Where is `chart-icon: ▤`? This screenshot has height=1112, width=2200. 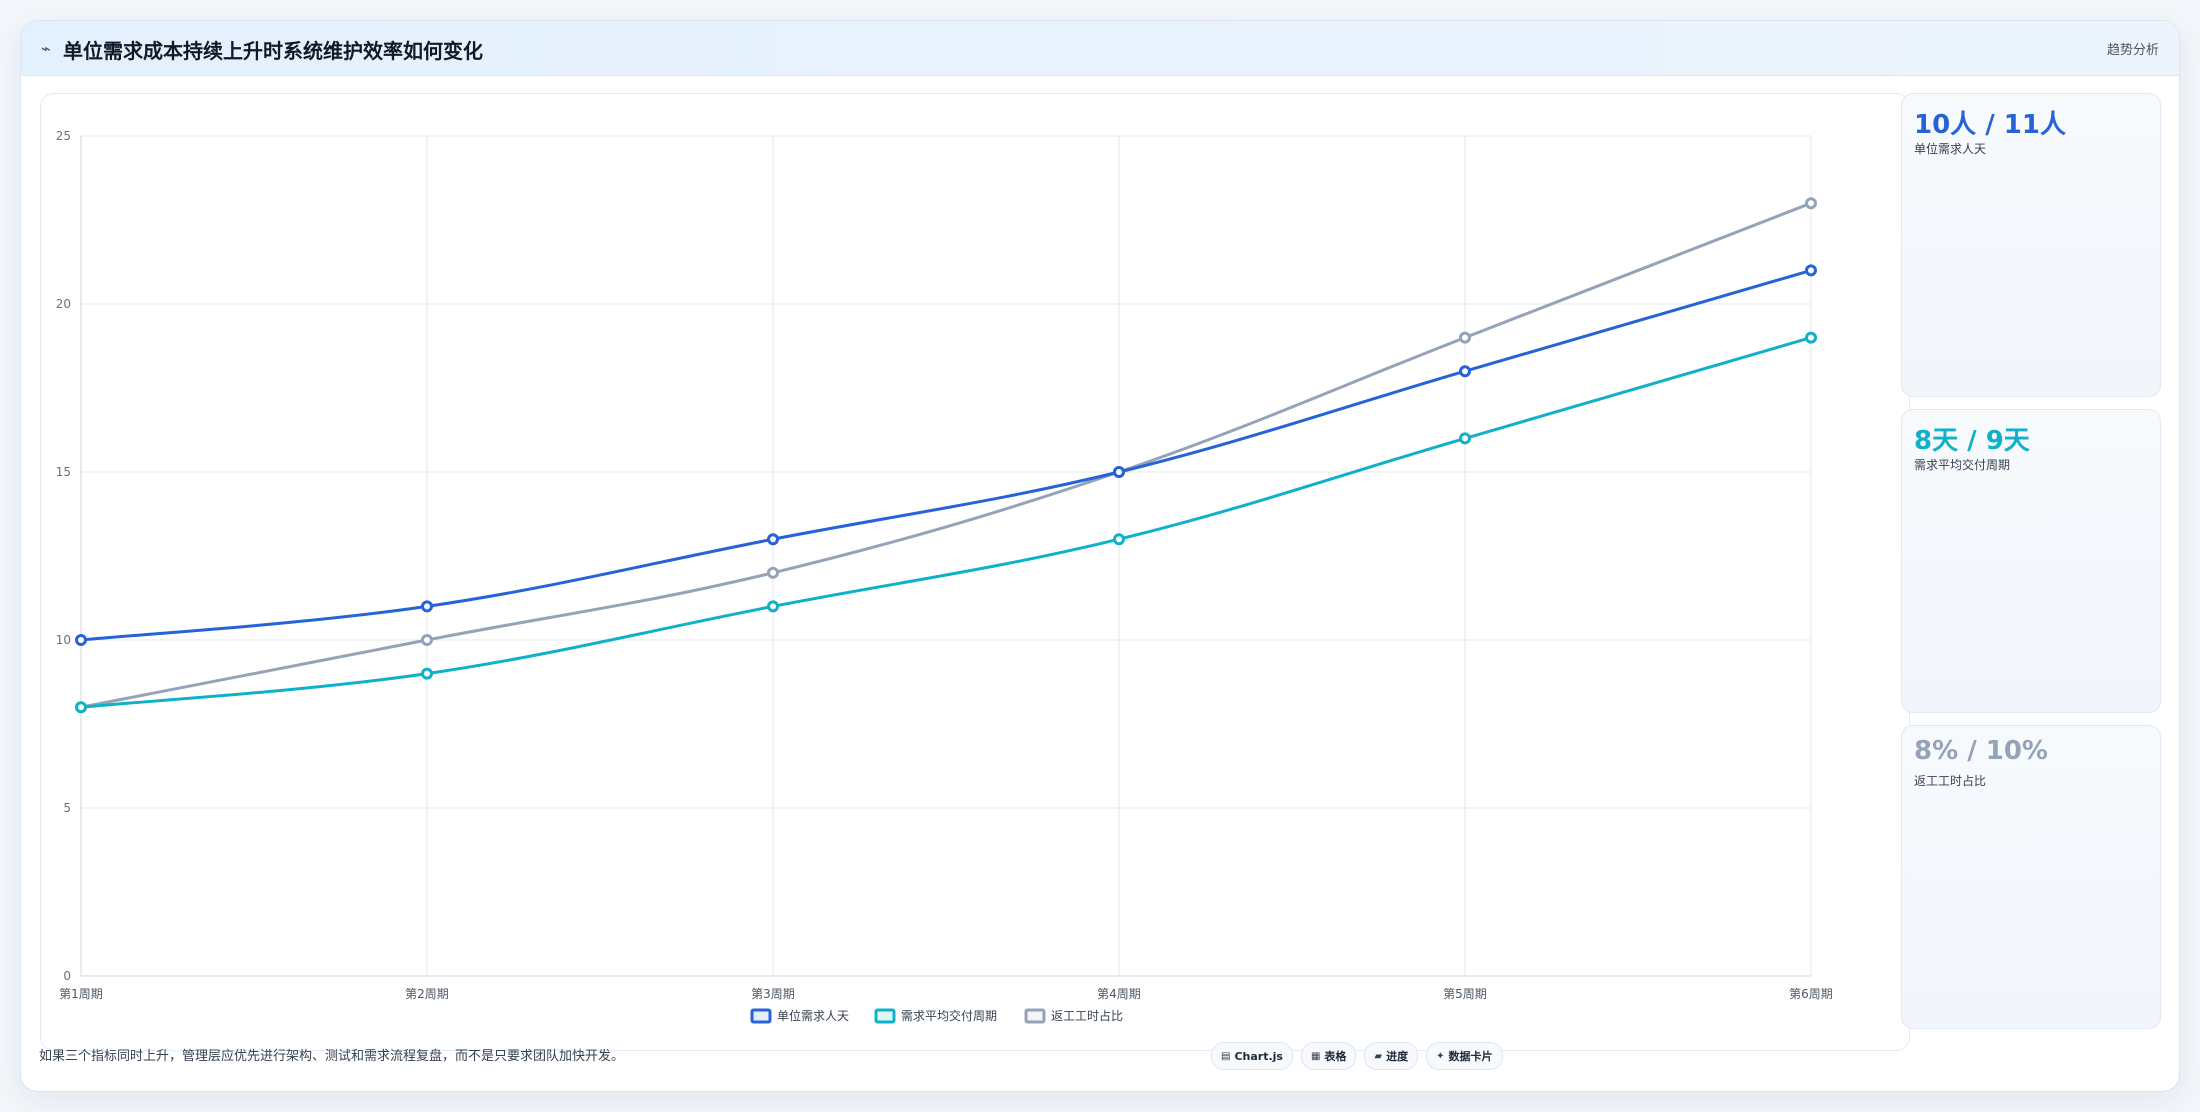
chart-icon: ▤ is located at coordinates (1226, 1056).